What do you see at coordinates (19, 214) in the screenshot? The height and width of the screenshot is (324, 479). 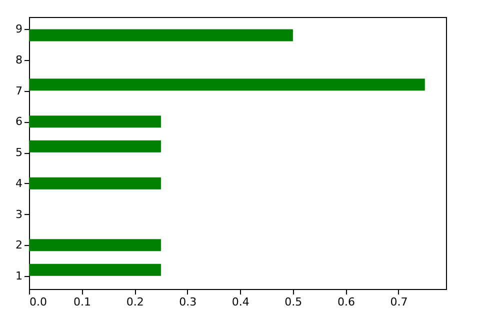 I see `y-tick-label: 3` at bounding box center [19, 214].